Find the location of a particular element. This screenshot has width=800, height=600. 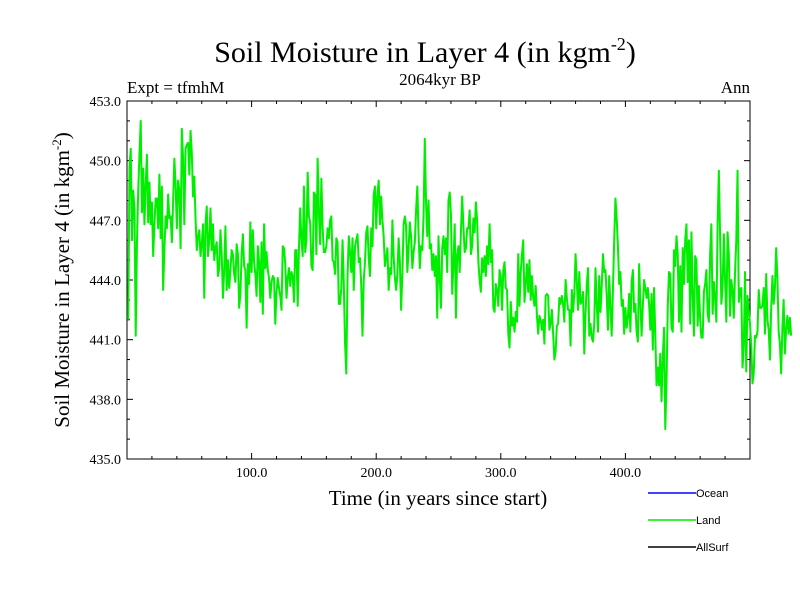

y-tick-label: 435.0 is located at coordinates (106, 460).